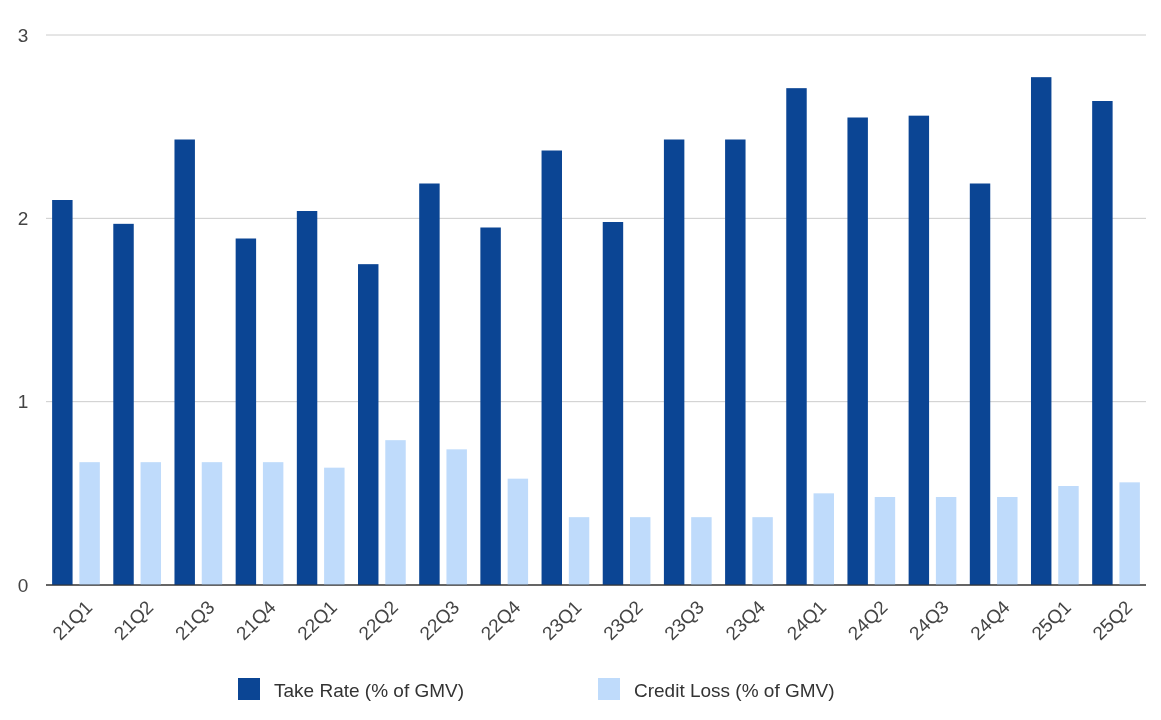 The height and width of the screenshot is (720, 1161). Describe the element at coordinates (369, 690) in the screenshot. I see `legend-label: Take Rate (% of GMV)` at that location.